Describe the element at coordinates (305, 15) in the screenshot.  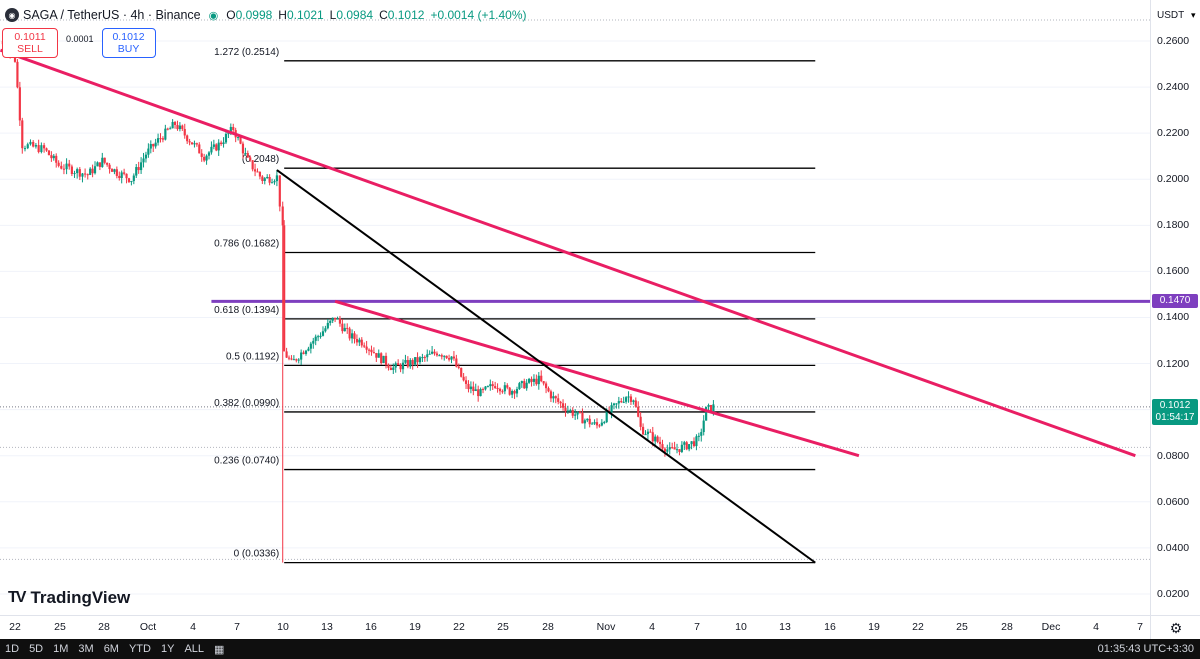
I see `high-value: 0.1021` at that location.